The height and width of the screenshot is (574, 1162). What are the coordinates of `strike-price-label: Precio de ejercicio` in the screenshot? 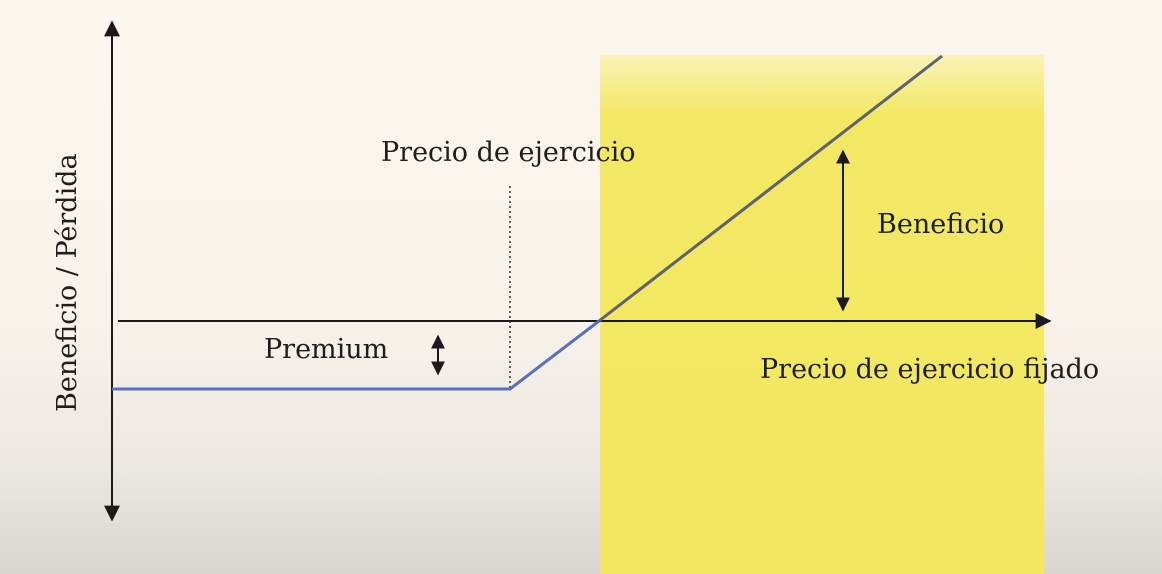 It's located at (508, 152).